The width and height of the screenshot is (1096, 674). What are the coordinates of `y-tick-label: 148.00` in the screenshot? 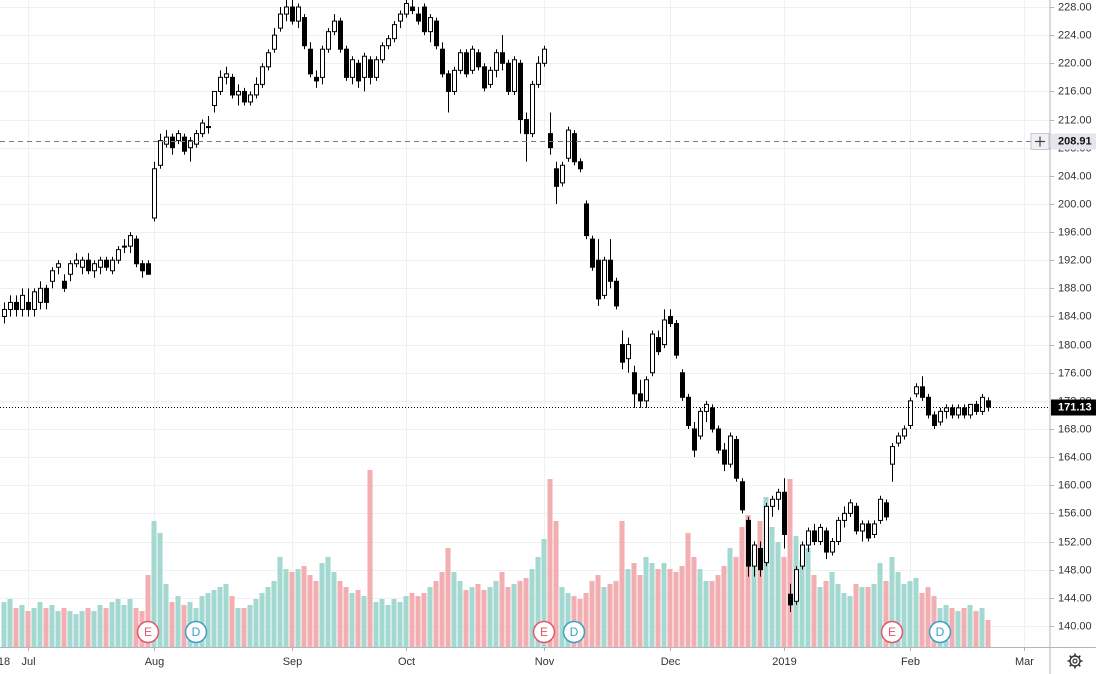 It's located at (1075, 570).